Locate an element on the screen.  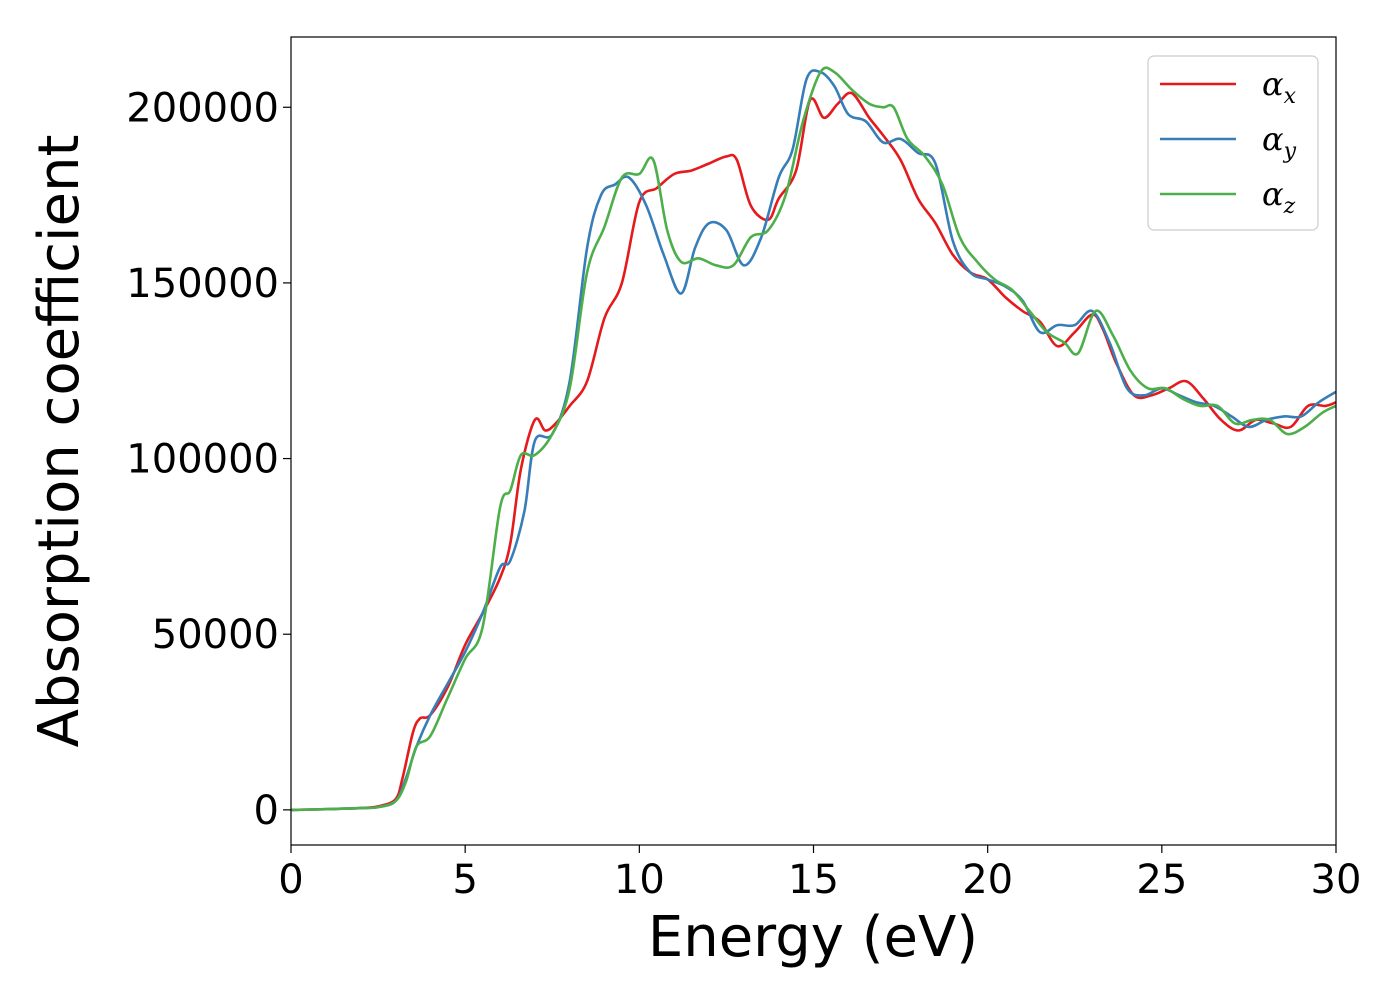
y-axis-title: Absorption coefficient is located at coordinates (59, 441).